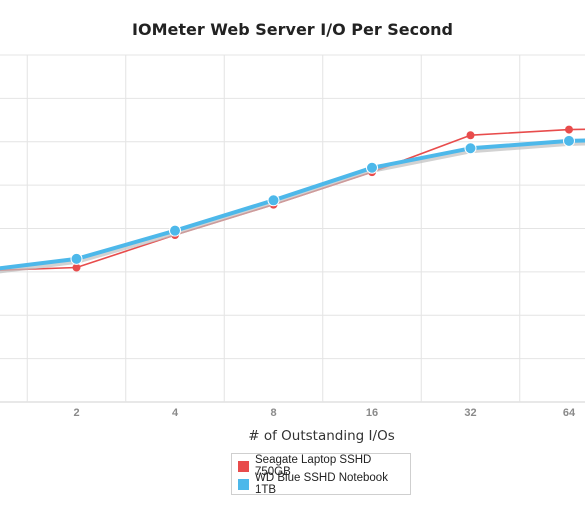 The height and width of the screenshot is (528, 585). Describe the element at coordinates (175, 413) in the screenshot. I see `x-tick-label: 4` at that location.